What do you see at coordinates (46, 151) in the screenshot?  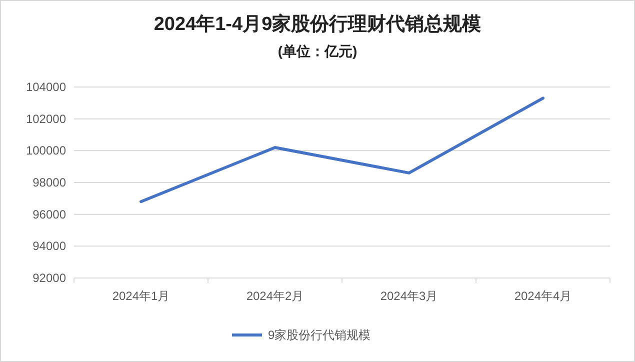 I see `y-tick-label: 100000` at bounding box center [46, 151].